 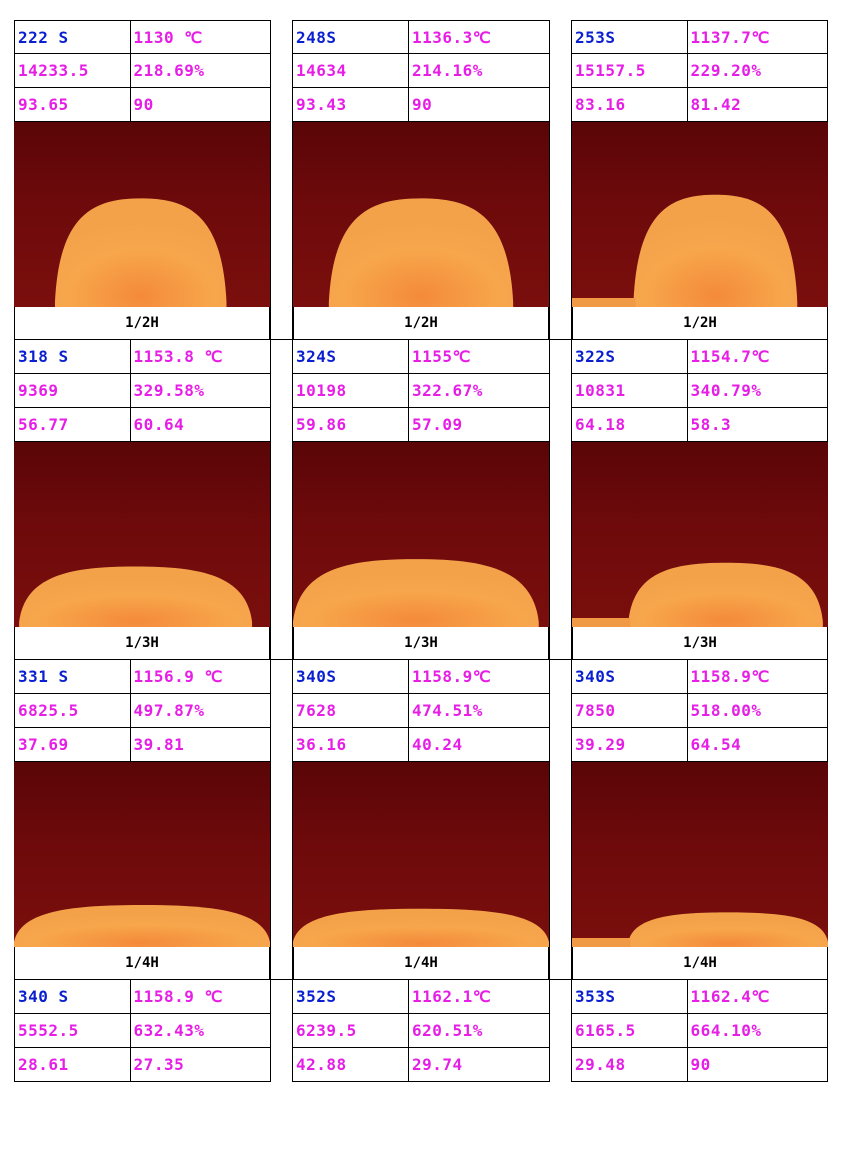 What do you see at coordinates (700, 745) in the screenshot?
I see `data-row: 39.29 64.54` at bounding box center [700, 745].